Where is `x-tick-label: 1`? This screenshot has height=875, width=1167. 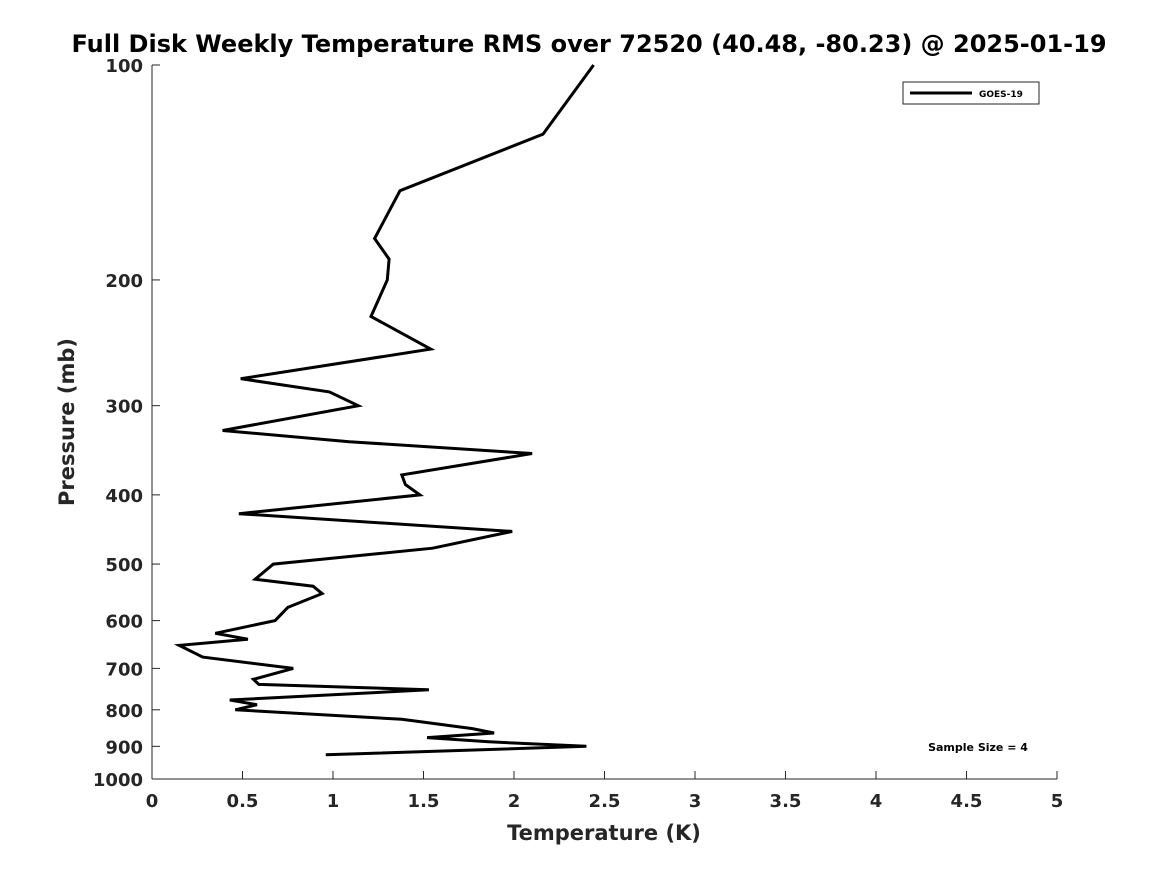
x-tick-label: 1 is located at coordinates (333, 801).